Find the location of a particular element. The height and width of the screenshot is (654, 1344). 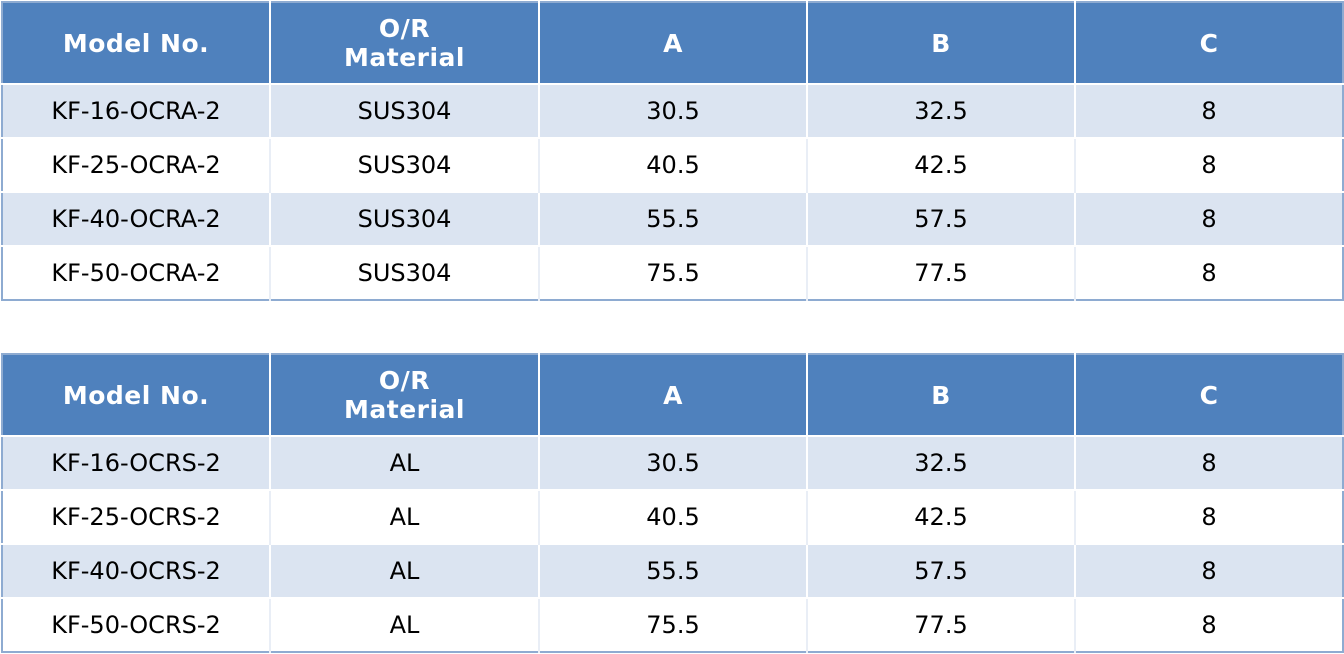

cell-model: KF-50-OCRA-2 is located at coordinates (136, 272).